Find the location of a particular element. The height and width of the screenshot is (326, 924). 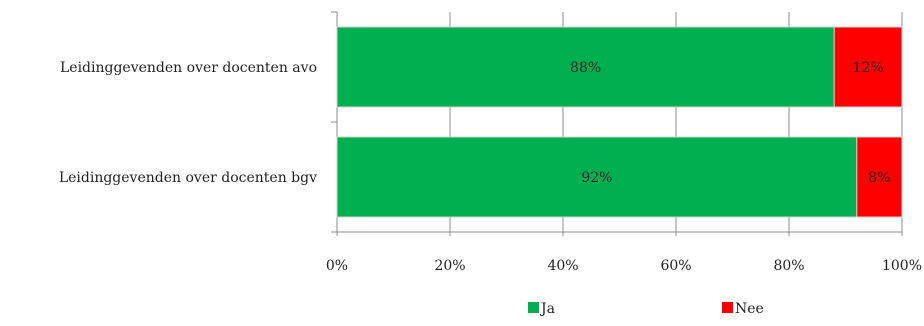

legend-swatch-nee is located at coordinates (727, 307).